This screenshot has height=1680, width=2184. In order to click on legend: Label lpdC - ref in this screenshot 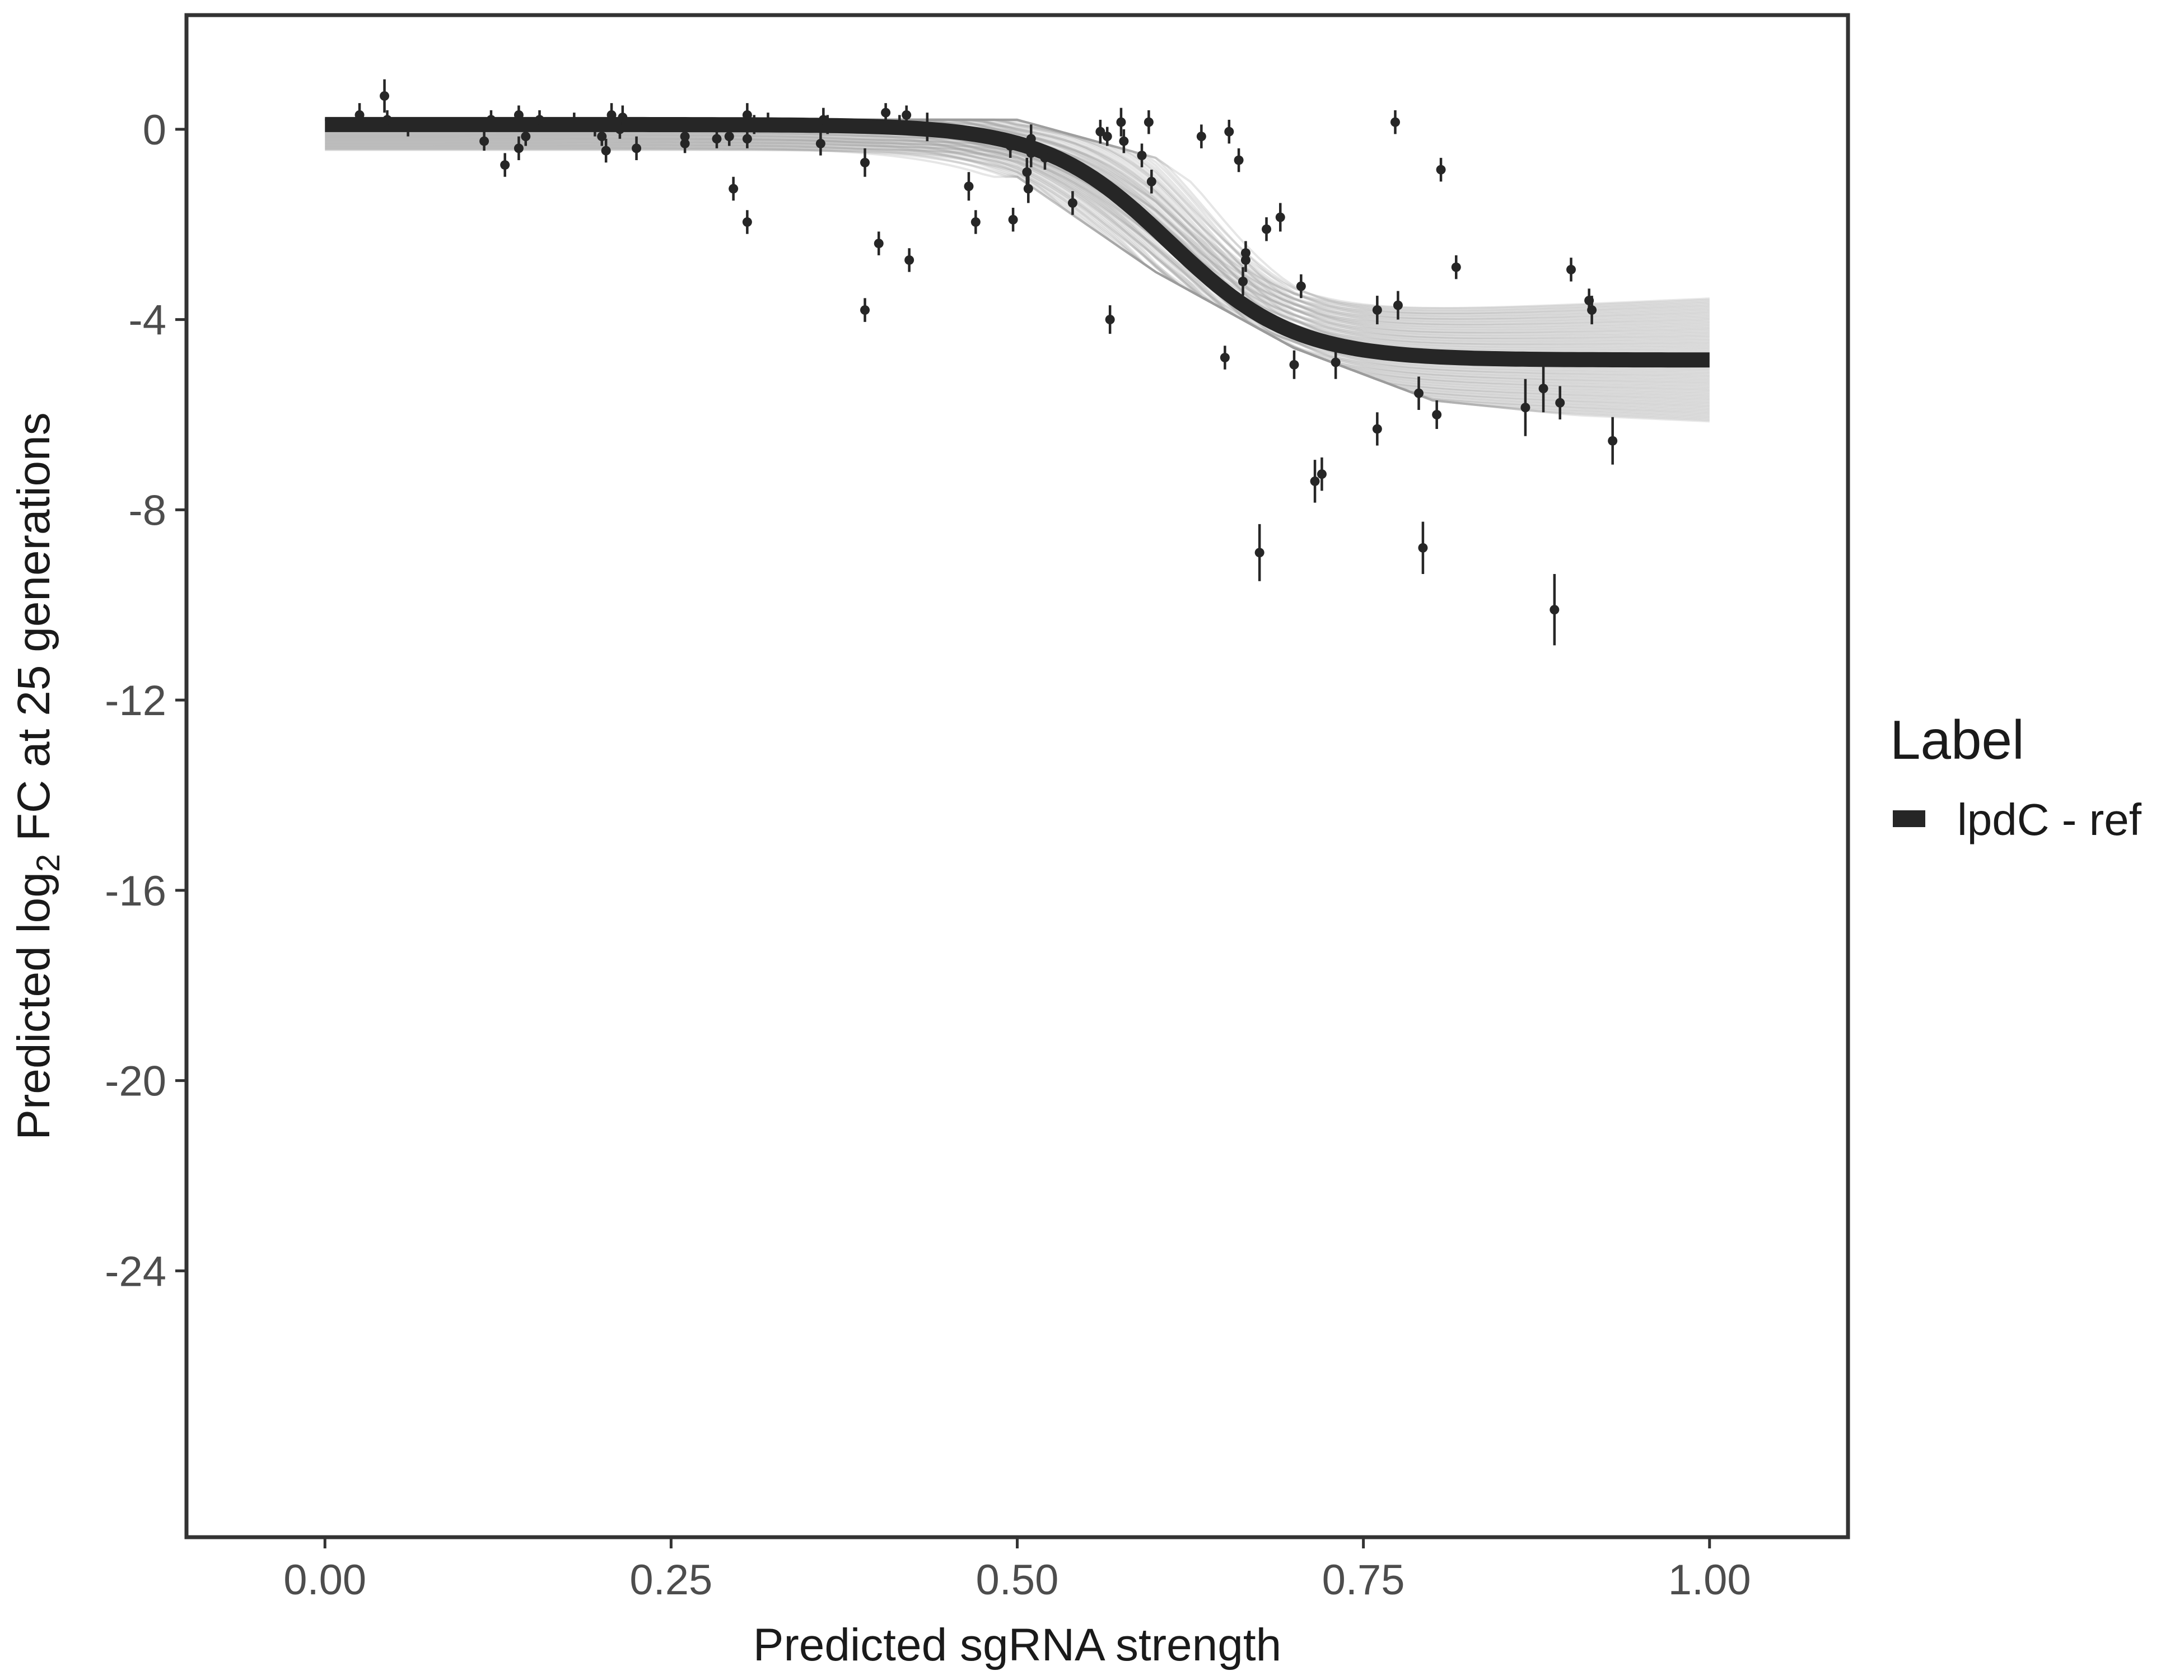, I will do `click(2016, 777)`.